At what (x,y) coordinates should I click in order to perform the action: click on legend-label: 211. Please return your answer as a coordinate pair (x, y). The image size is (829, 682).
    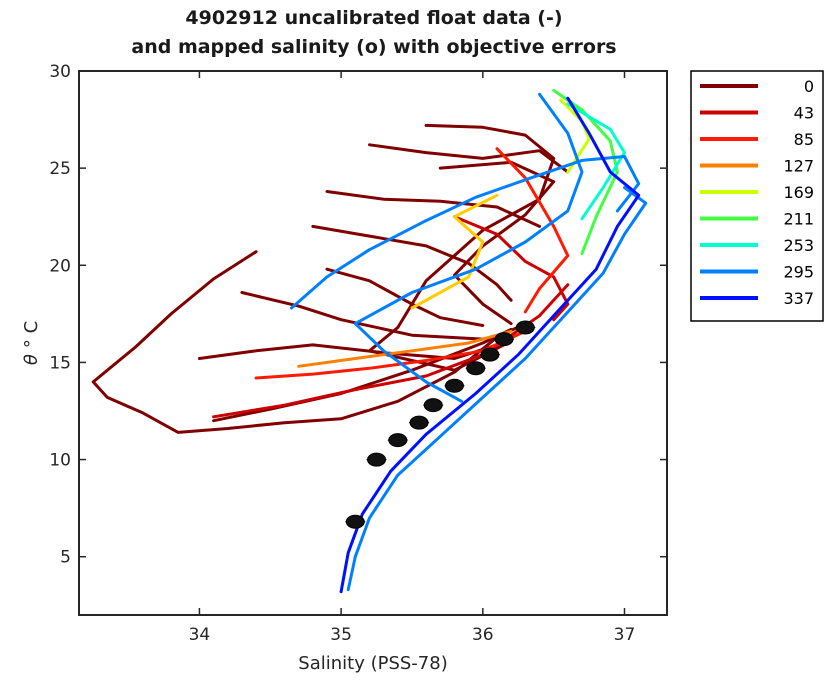
    Looking at the image, I should click on (798, 219).